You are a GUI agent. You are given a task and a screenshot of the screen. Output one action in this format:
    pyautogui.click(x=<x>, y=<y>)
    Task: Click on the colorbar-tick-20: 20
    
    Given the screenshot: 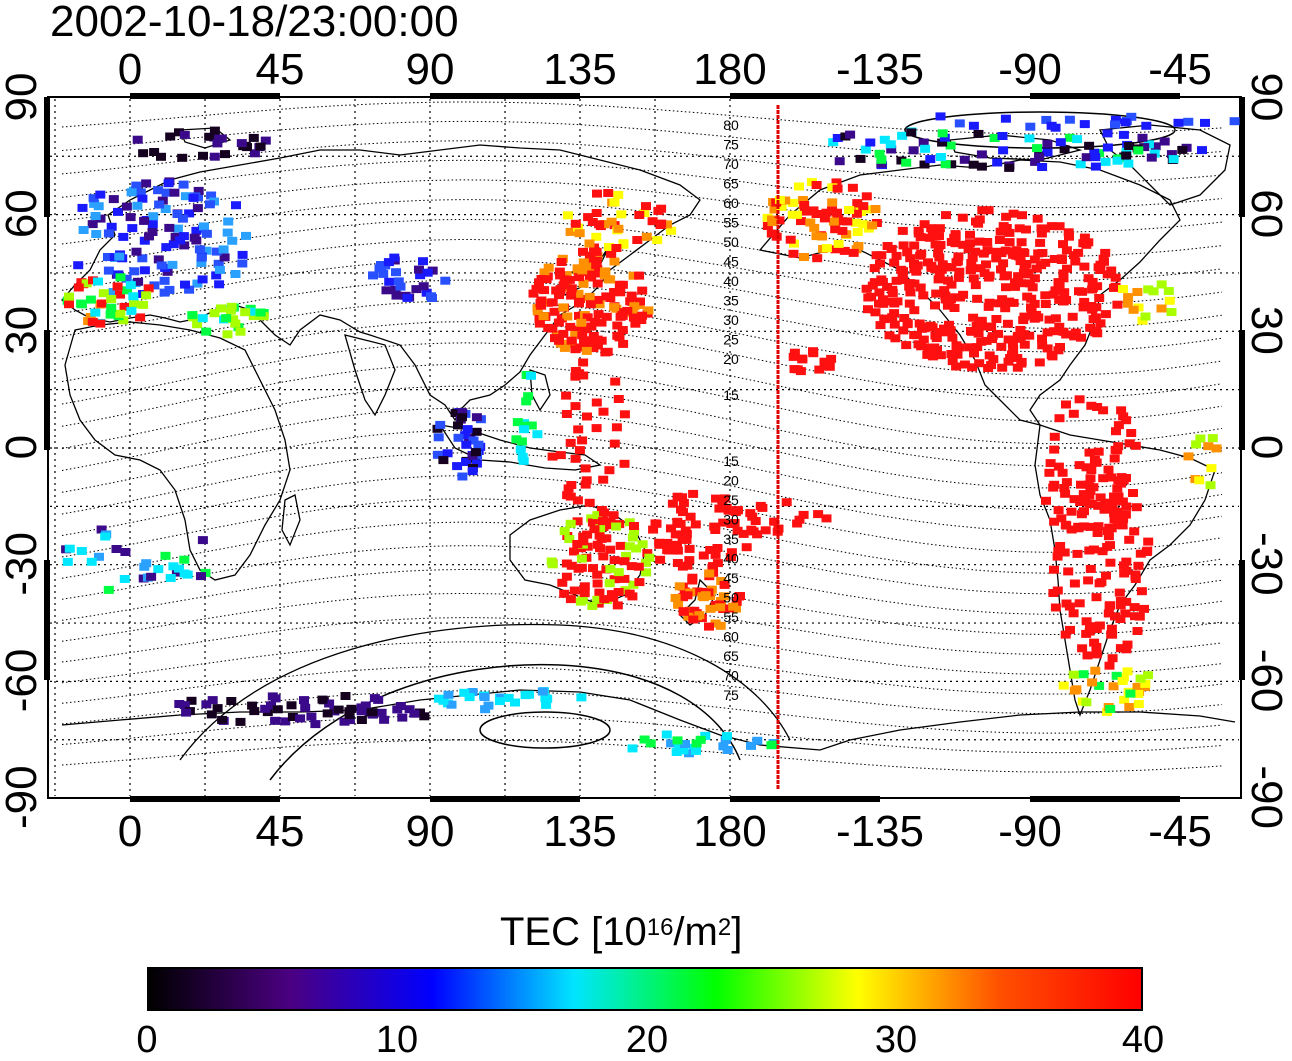 What is the action you would take?
    pyautogui.click(x=647, y=1040)
    